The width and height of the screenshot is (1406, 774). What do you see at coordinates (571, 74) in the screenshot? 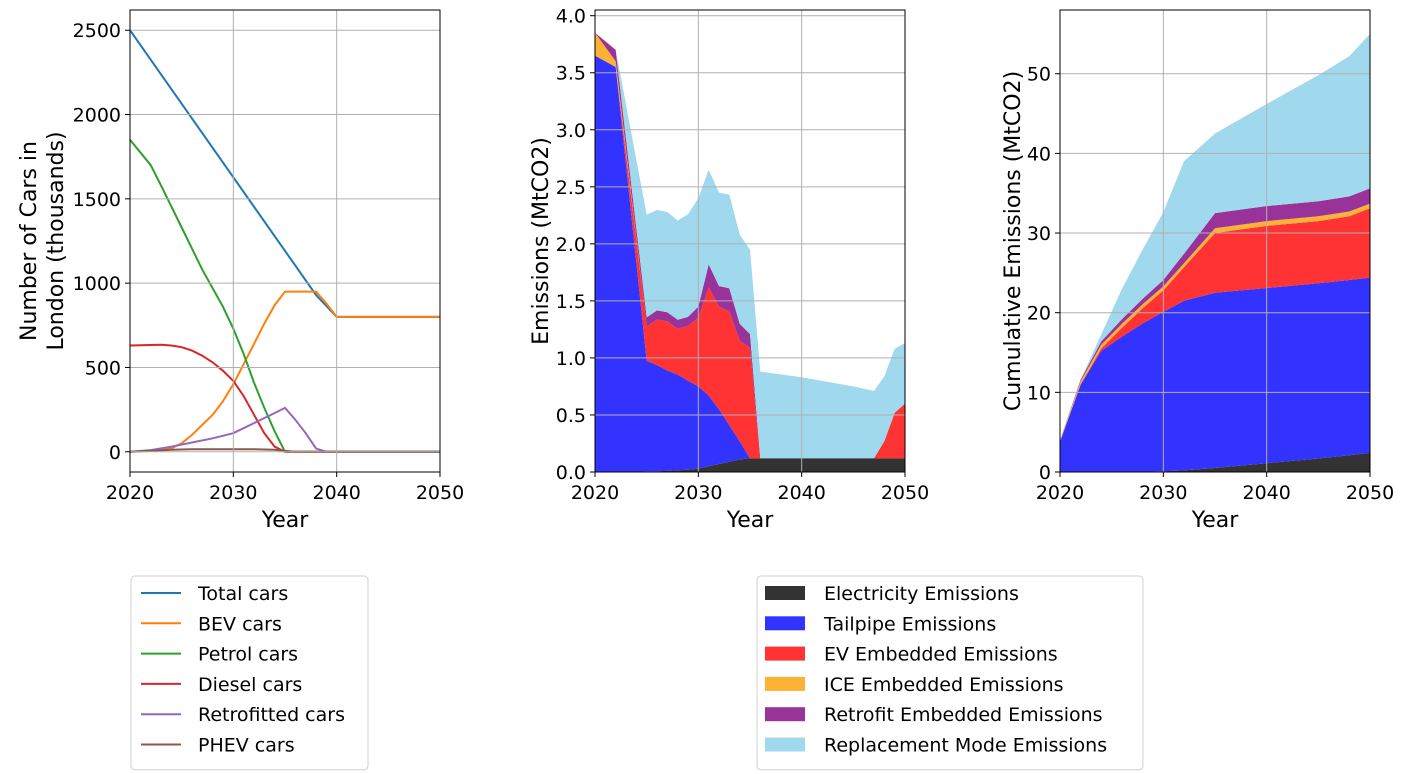
I see `y-tick-label: 3.5` at bounding box center [571, 74].